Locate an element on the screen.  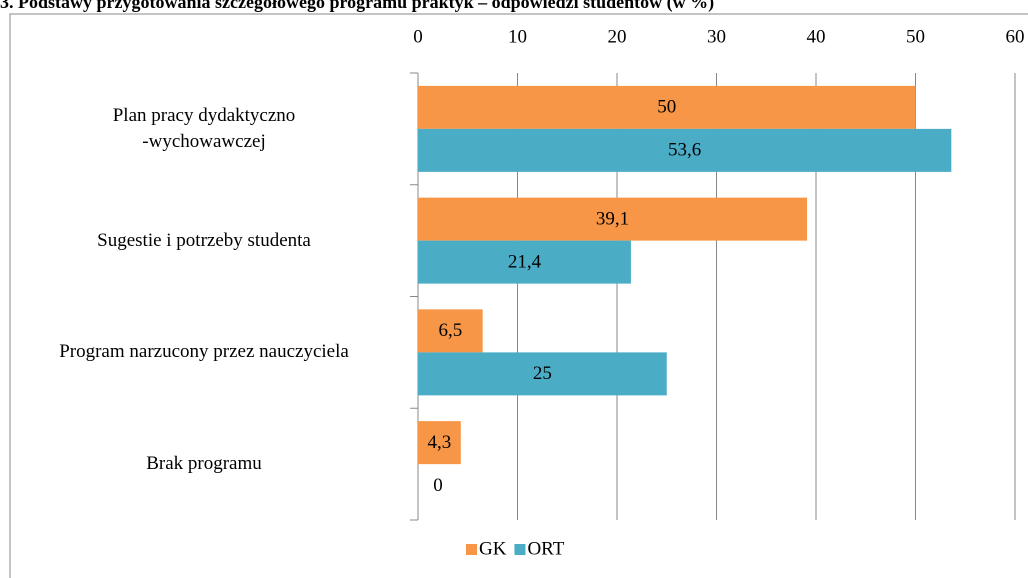
y-tick-label: Plan pracy dydaktyczno -wychowawczej is located at coordinates (204, 128).